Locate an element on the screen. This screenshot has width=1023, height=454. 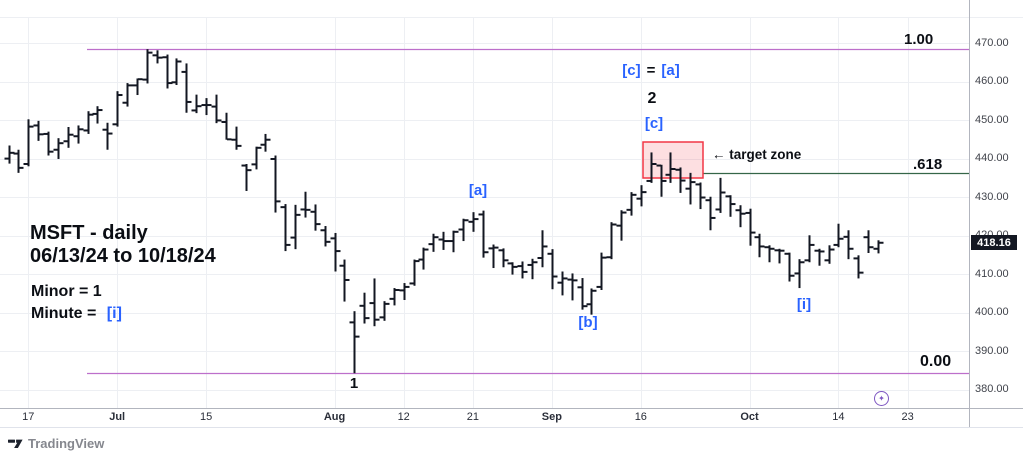
equality-a: [a] is located at coordinates (670, 70).